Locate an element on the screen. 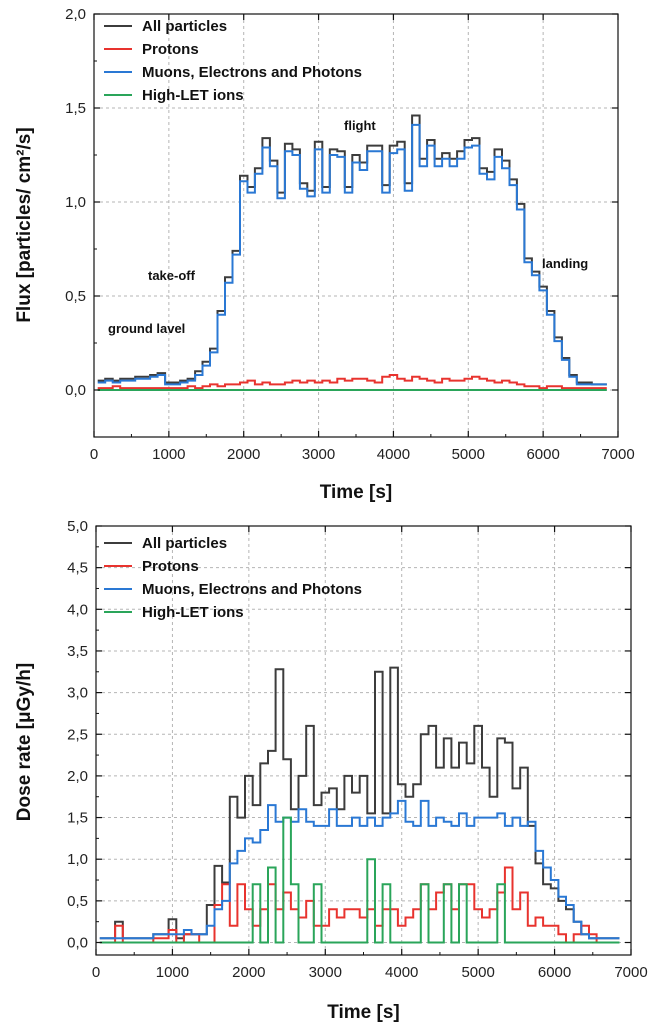 Image resolution: width=668 pixels, height=1026 pixels. chart1-x-tick-label: 4000 is located at coordinates (393, 454).